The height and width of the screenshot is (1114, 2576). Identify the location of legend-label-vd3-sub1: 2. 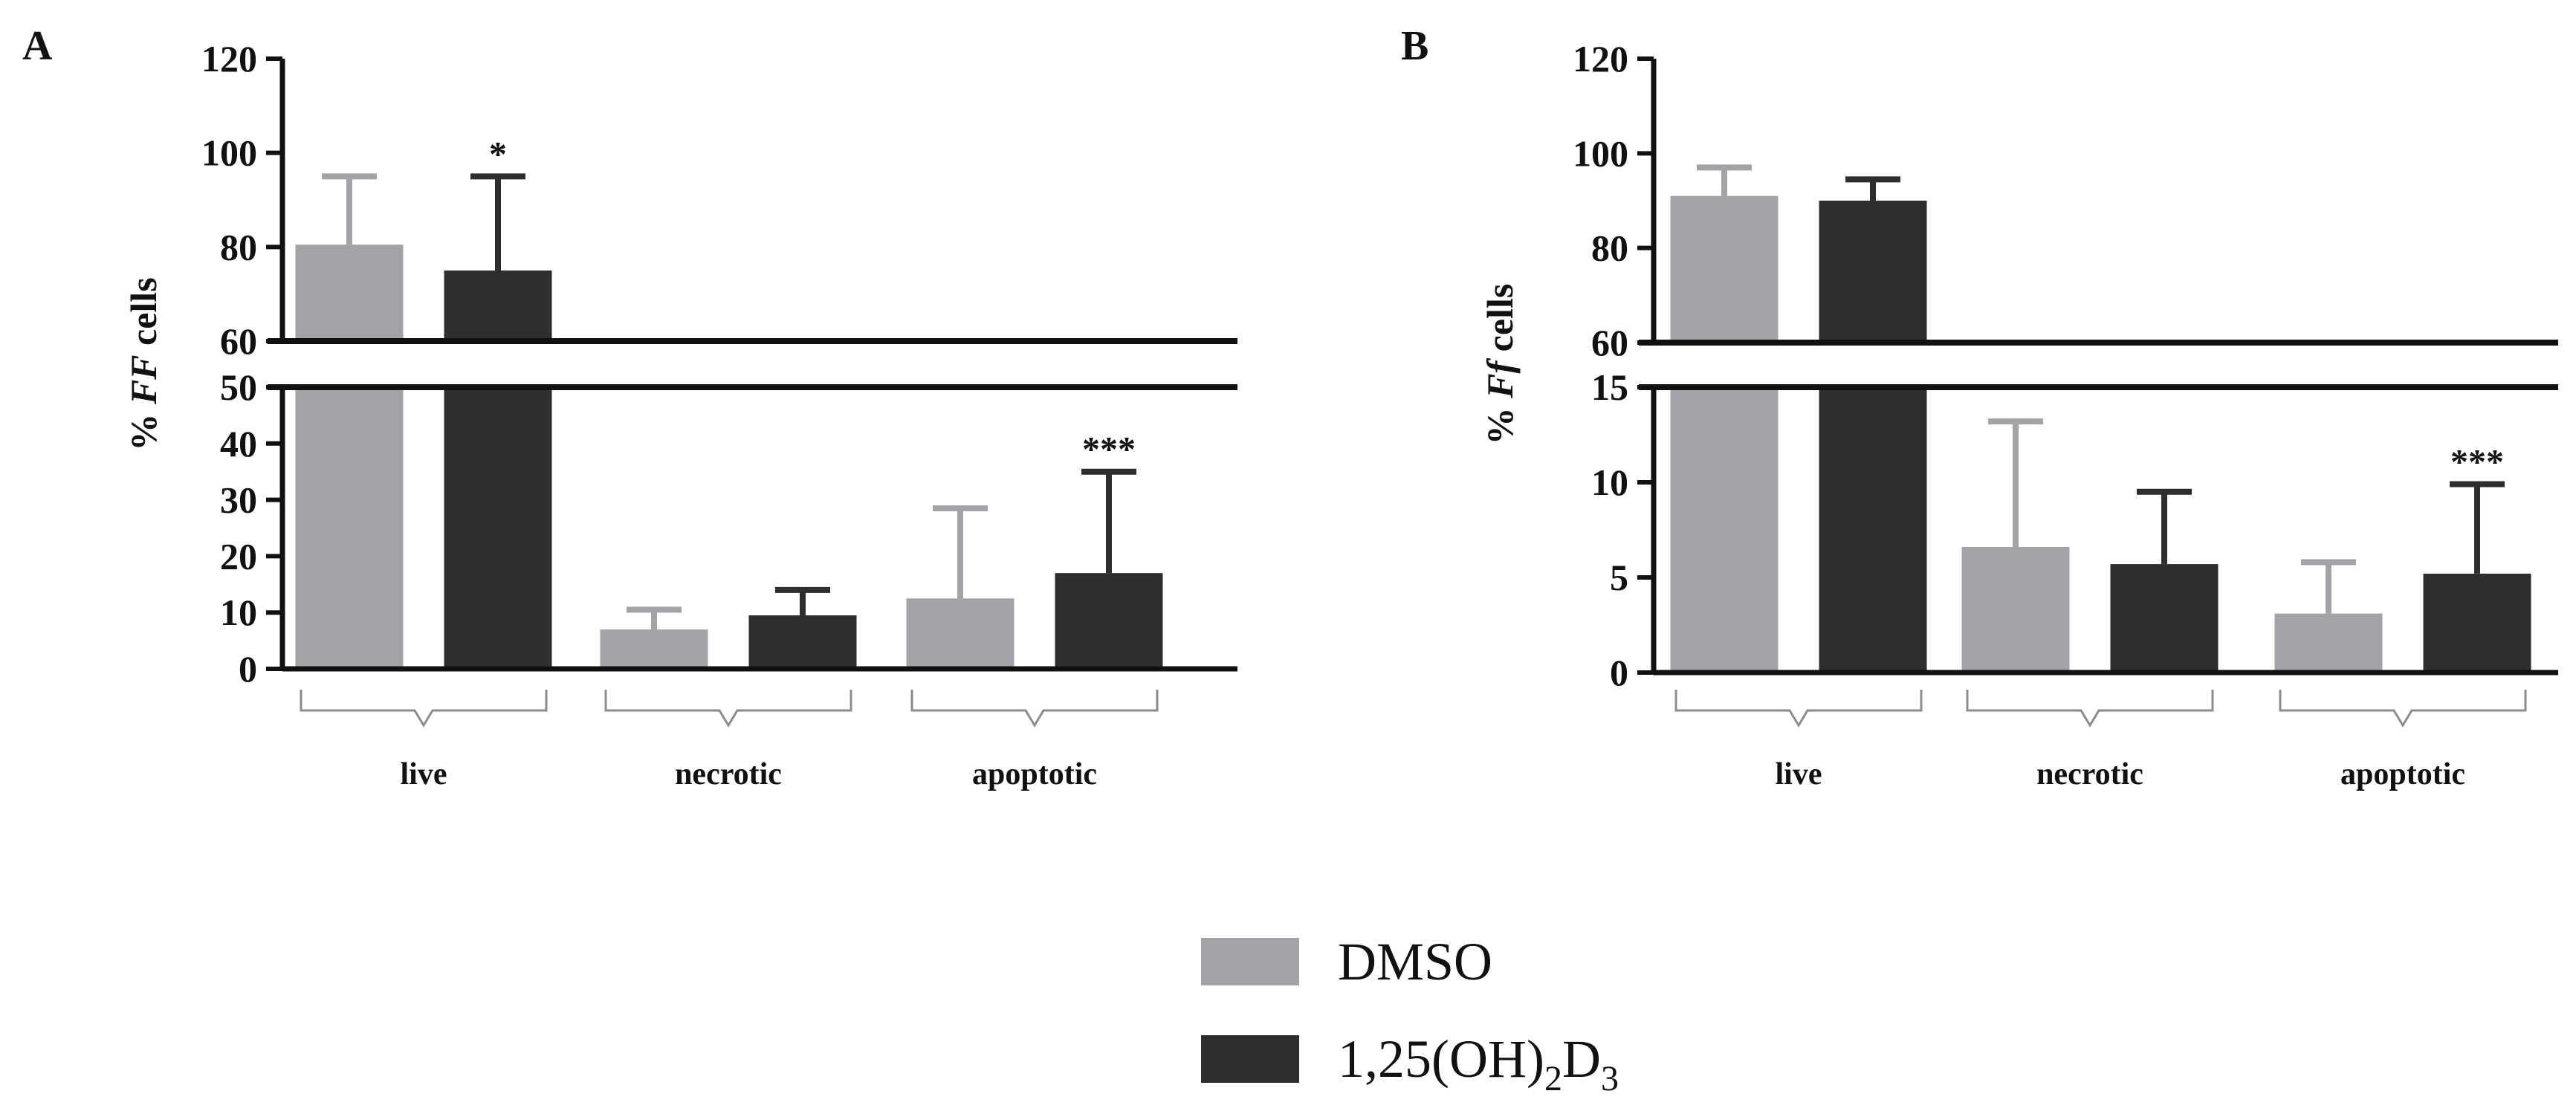
(1553, 1078).